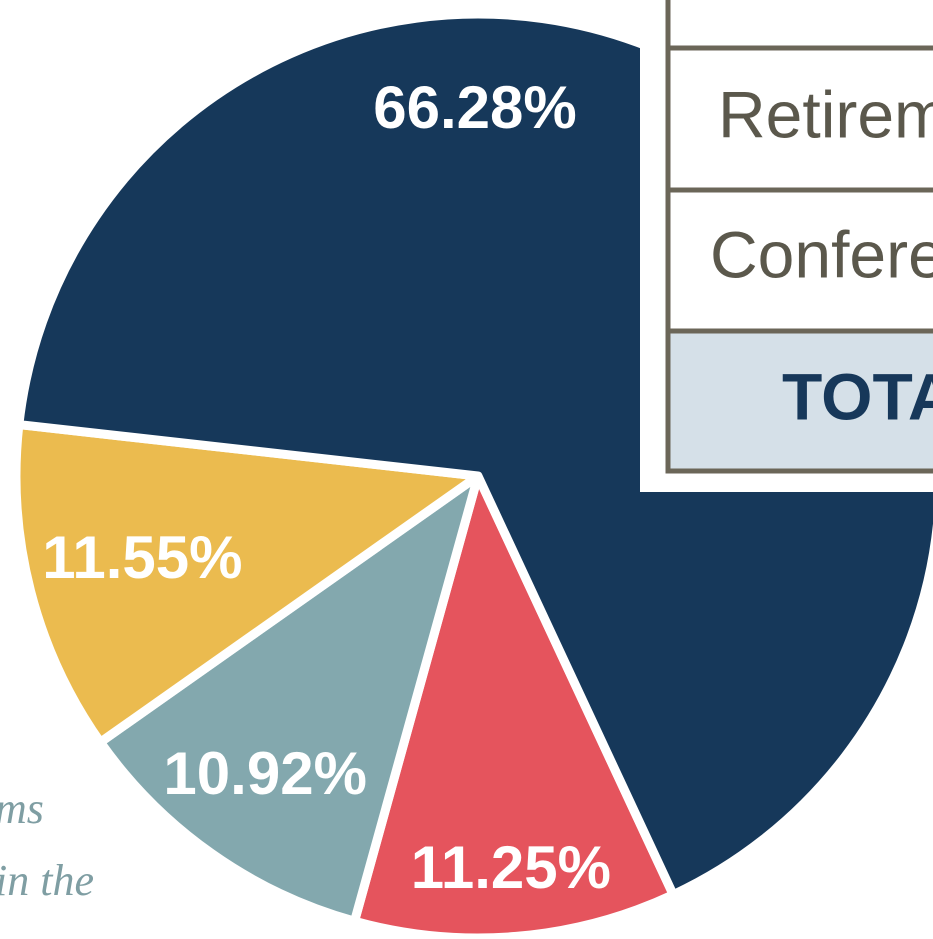 The width and height of the screenshot is (933, 939). Describe the element at coordinates (265, 773) in the screenshot. I see `data-label: 10.92%` at that location.